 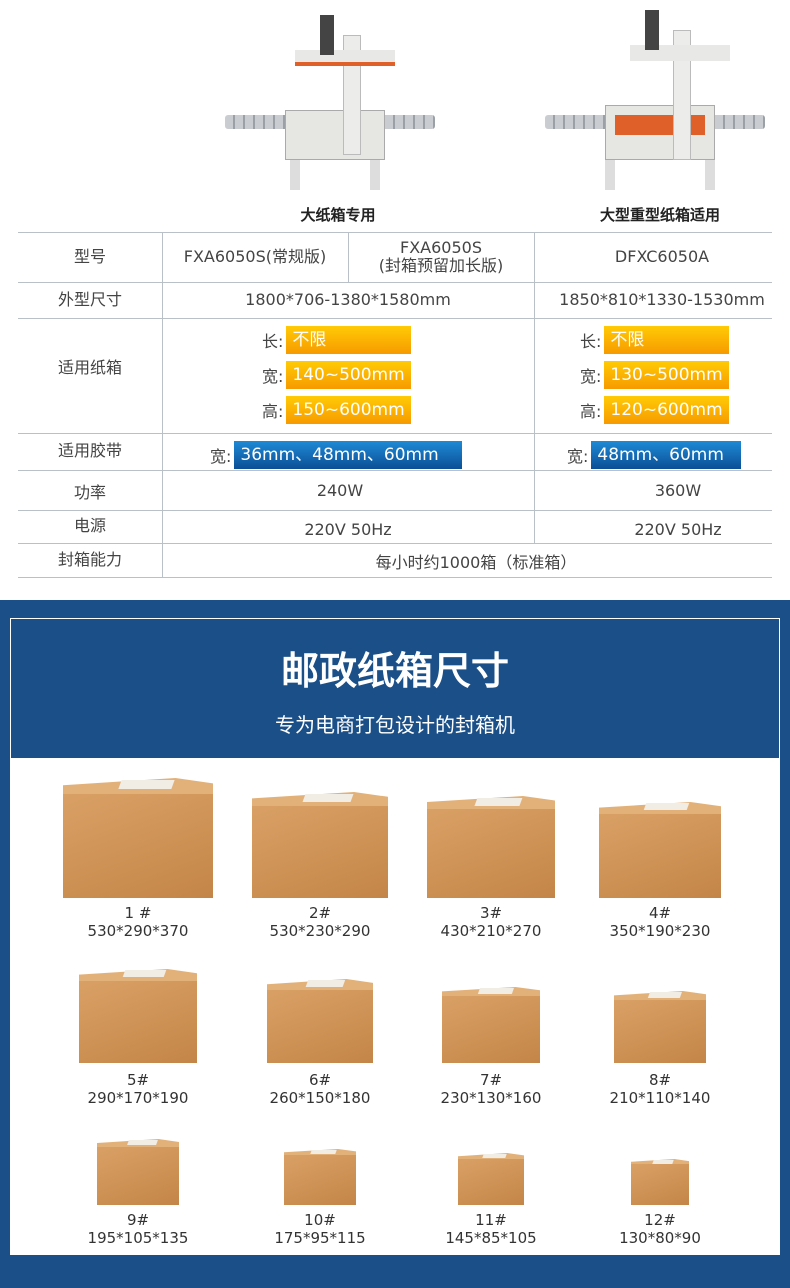 I want to click on box-number: 10#, so click(x=320, y=1220).